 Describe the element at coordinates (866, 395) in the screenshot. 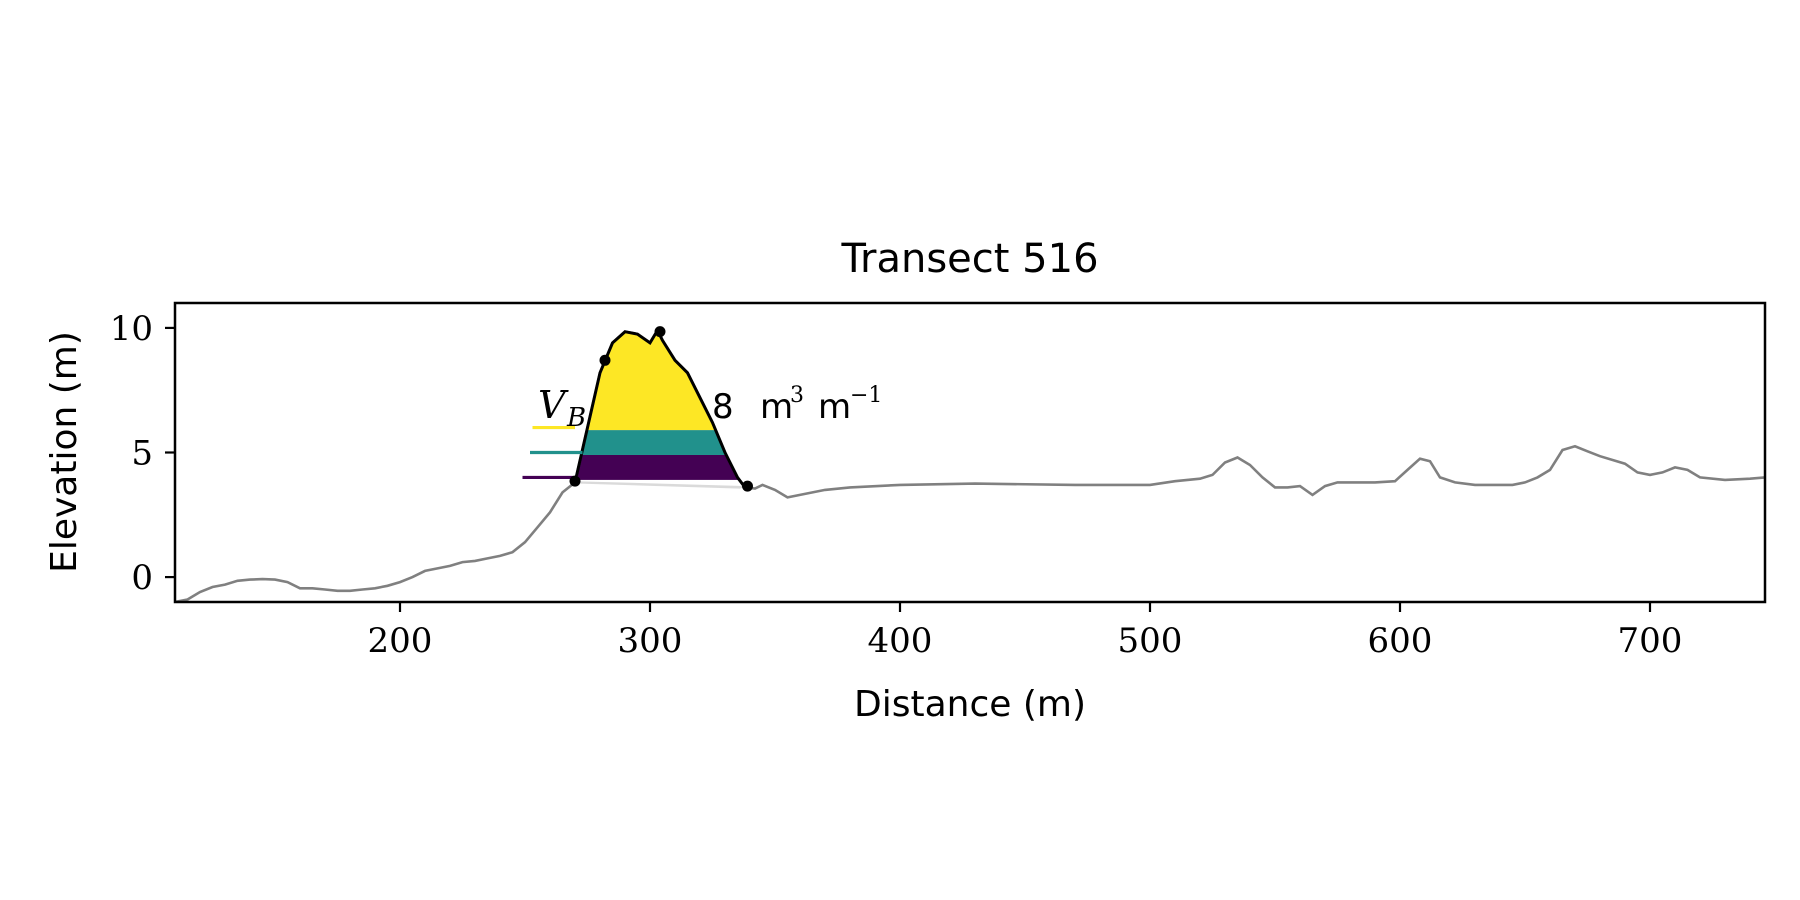

I see `annotation-unit-exp-2: −1` at that location.